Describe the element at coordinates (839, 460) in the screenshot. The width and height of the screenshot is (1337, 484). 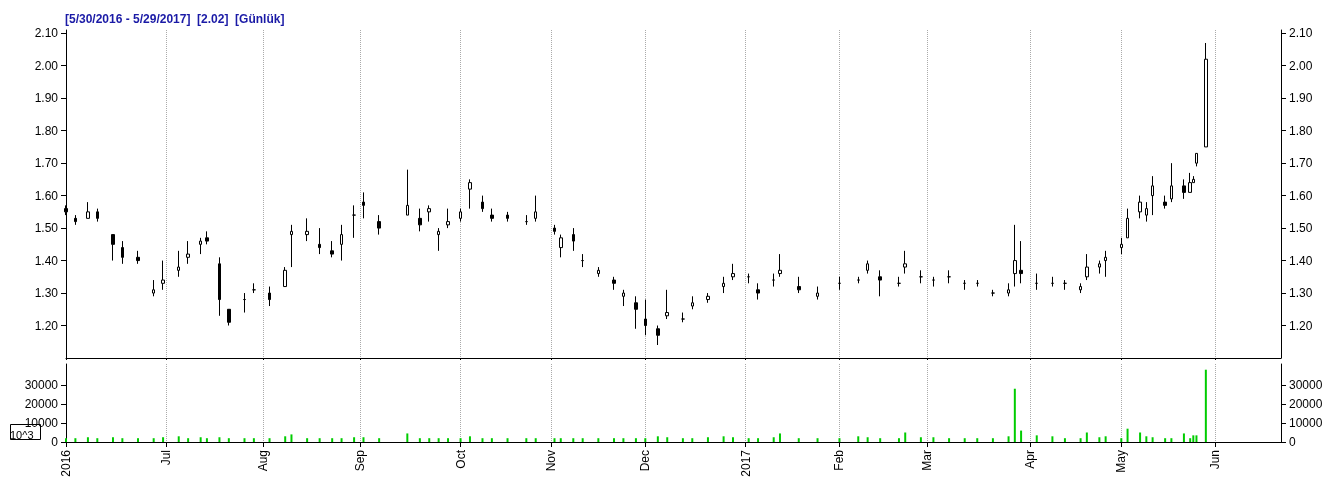
I see `x-tick-label: Feb` at that location.